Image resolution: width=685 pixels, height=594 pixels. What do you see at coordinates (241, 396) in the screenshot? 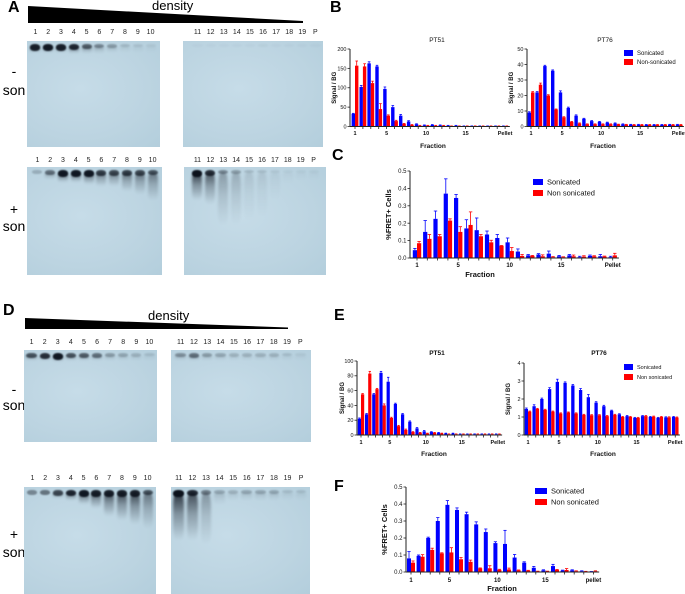
I see `gel-d-minus-right` at bounding box center [241, 396].